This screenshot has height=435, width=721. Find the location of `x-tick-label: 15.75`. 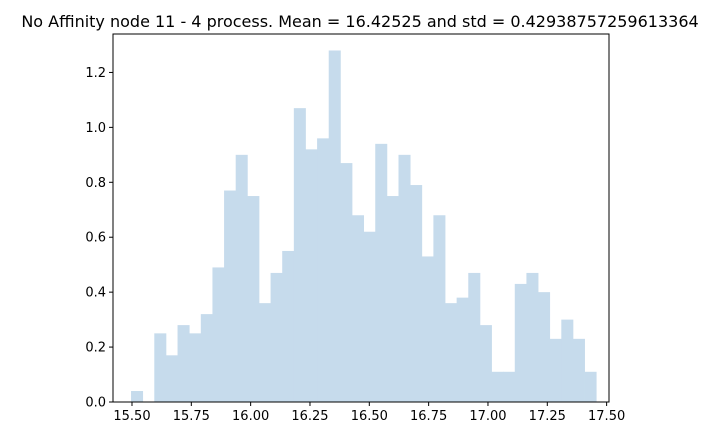

x-tick-label: 15.75 is located at coordinates (191, 416).